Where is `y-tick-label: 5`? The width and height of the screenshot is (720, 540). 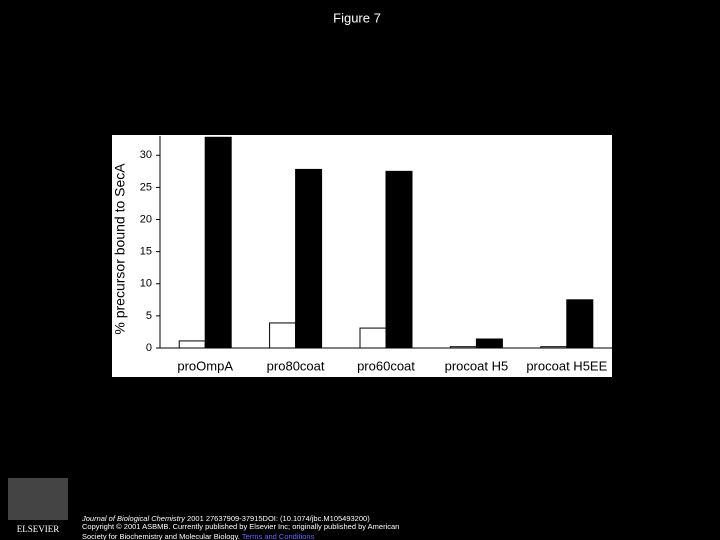 y-tick-label: 5 is located at coordinates (149, 316).